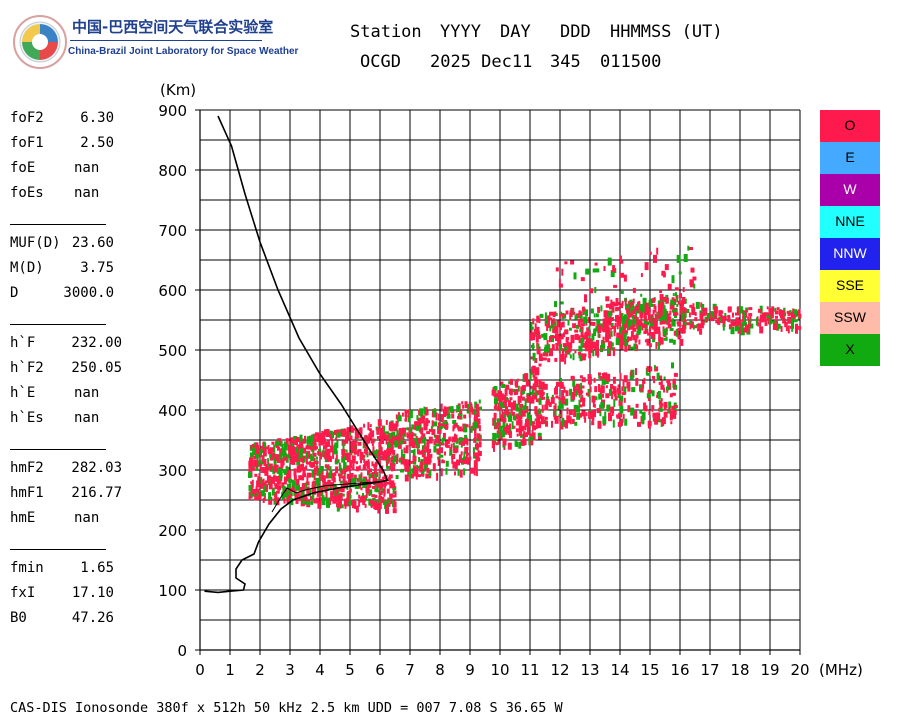  I want to click on header-value-time: 011500, so click(631, 62).